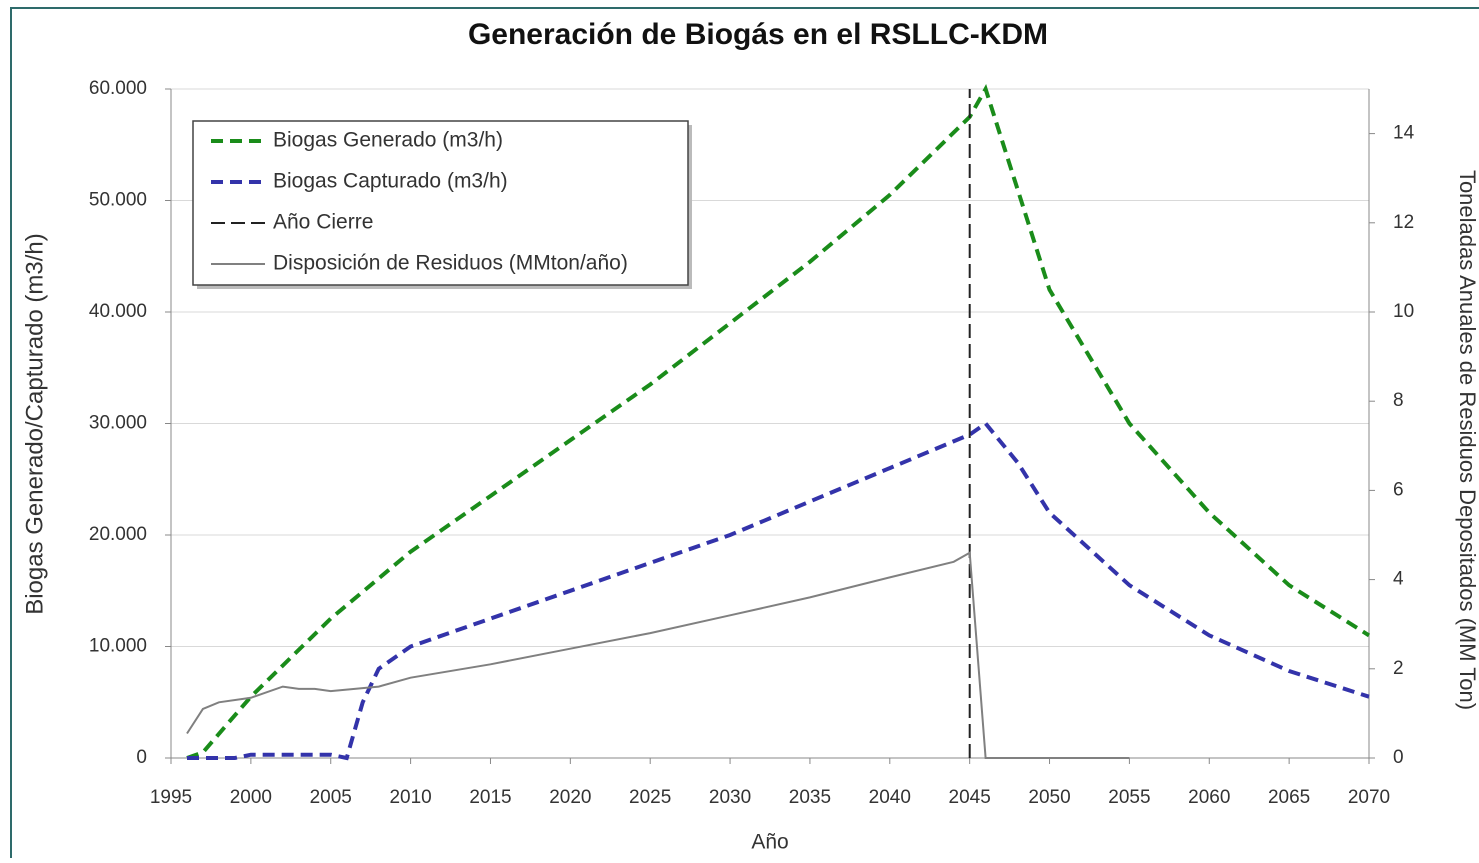 This screenshot has width=1479, height=863. I want to click on x-tick-label: 2060, so click(1209, 797).